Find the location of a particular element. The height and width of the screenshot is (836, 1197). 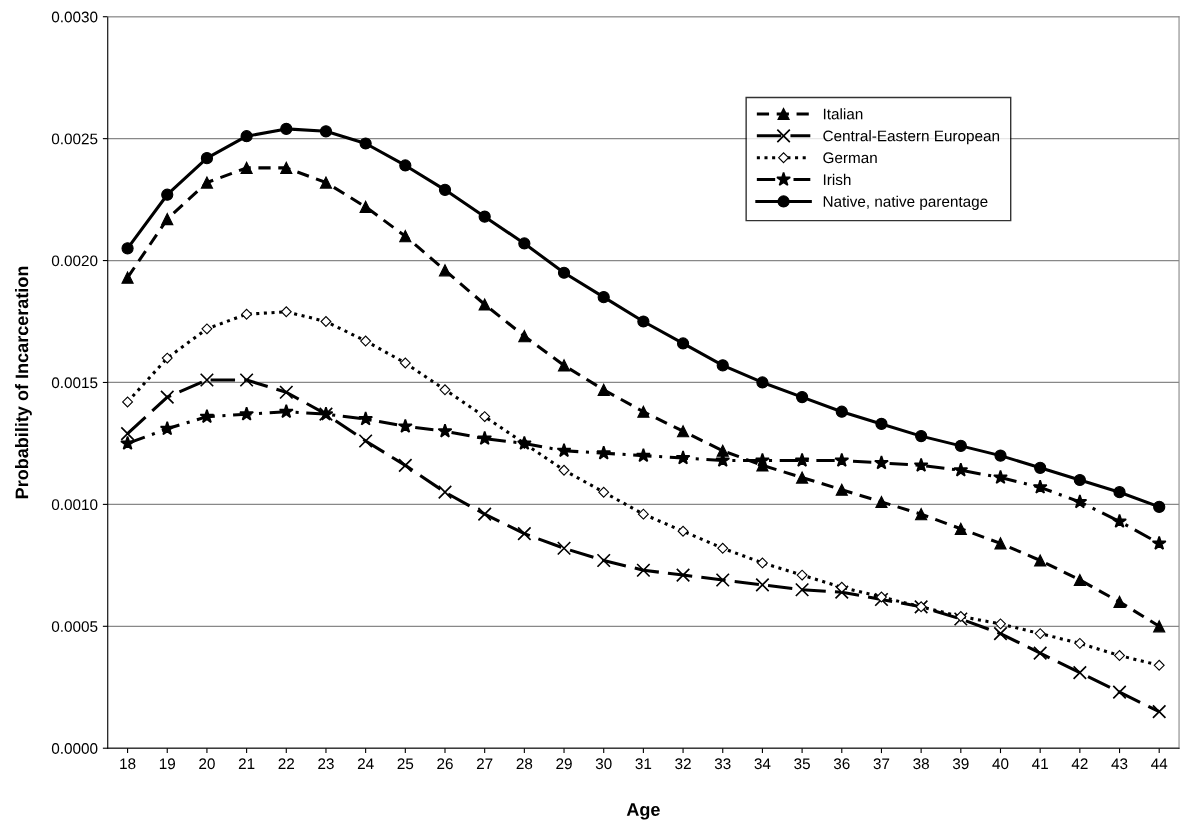

x-tick-label: 35 is located at coordinates (802, 764).